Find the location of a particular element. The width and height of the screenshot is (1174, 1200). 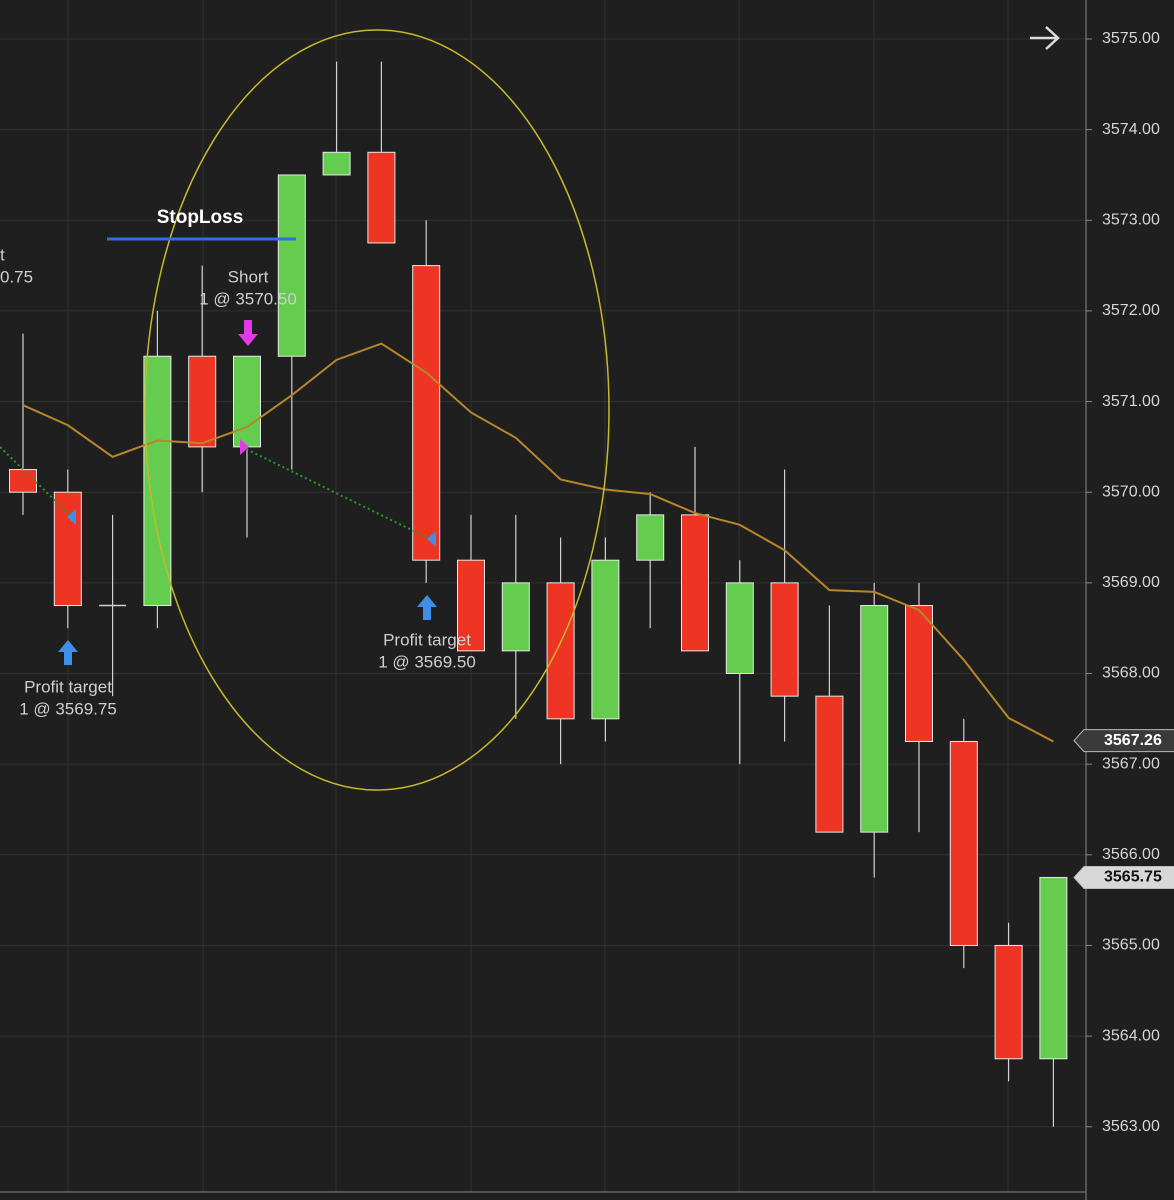

entry-marker is located at coordinates (244, 447).